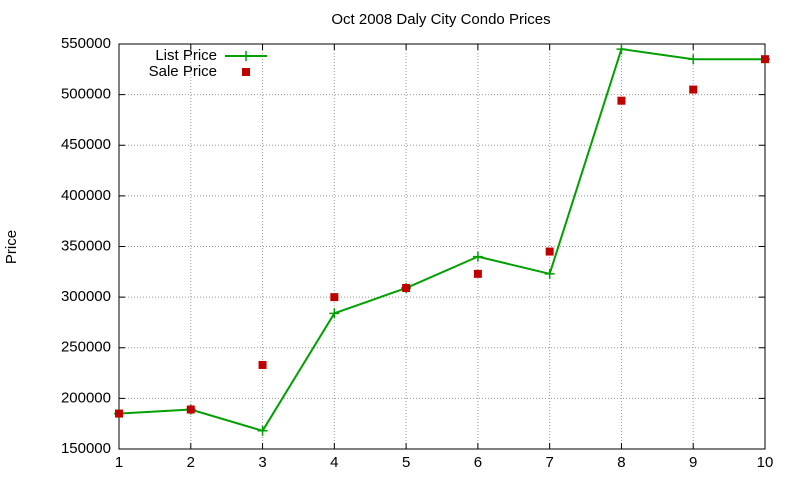 The width and height of the screenshot is (800, 480). Describe the element at coordinates (334, 462) in the screenshot. I see `x-tick-label: 4` at that location.